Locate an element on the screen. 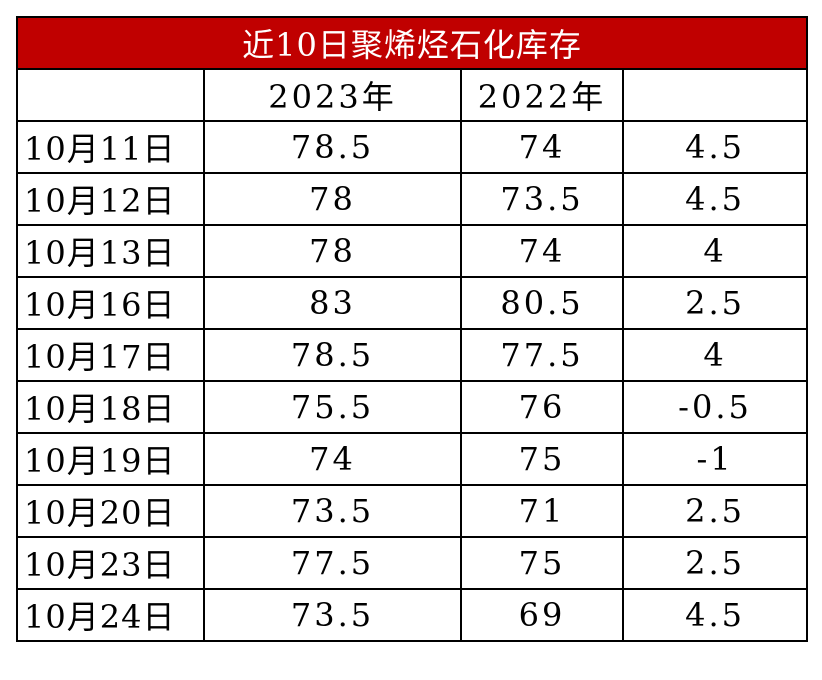  data-row: 10月13日 78 74 4 is located at coordinates (412, 251).